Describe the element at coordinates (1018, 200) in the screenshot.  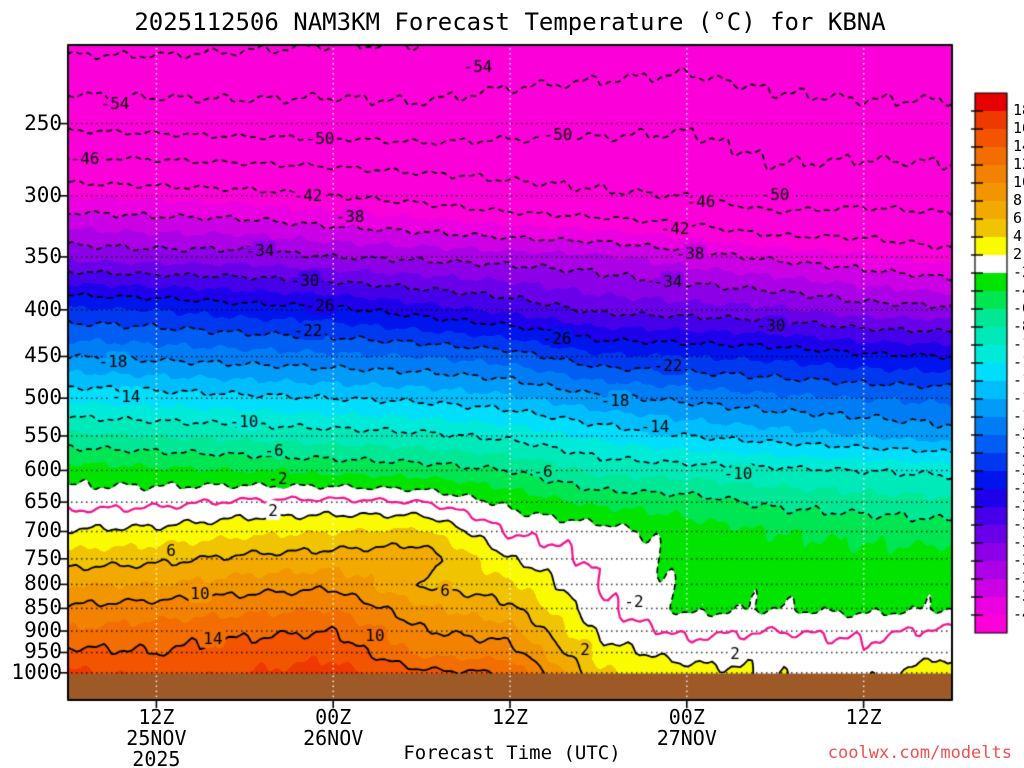
I see `colorbar-tick-label: 8` at that location.